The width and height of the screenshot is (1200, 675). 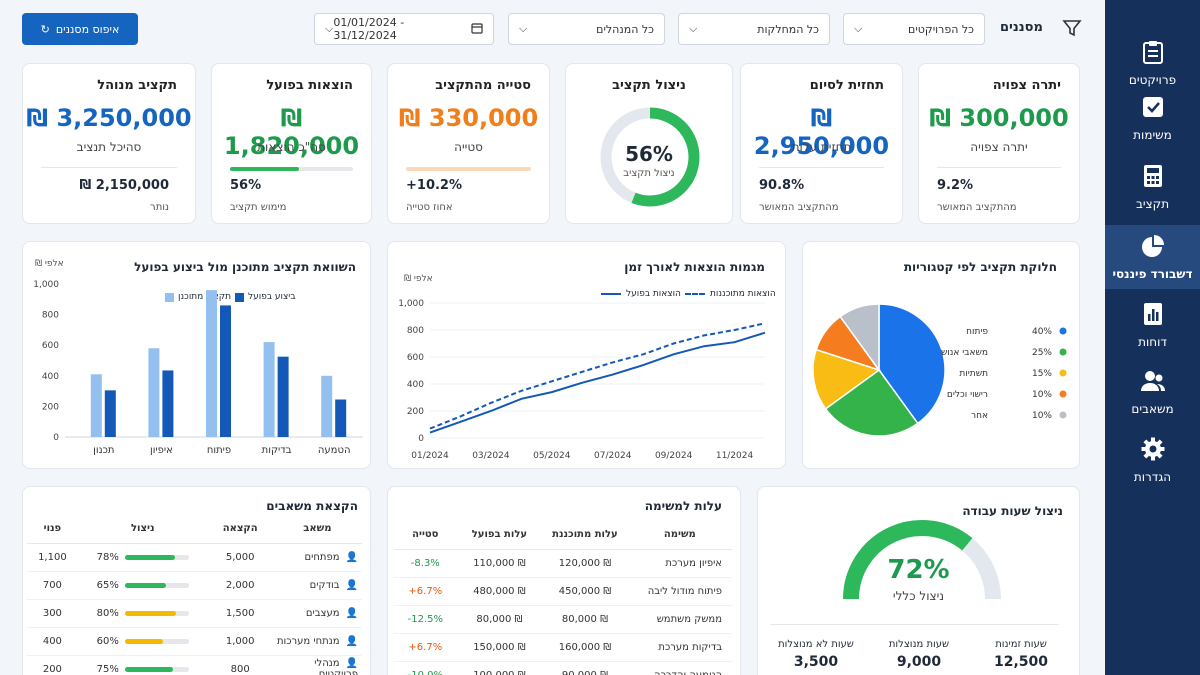 I want to click on variance-bar, so click(x=468, y=169).